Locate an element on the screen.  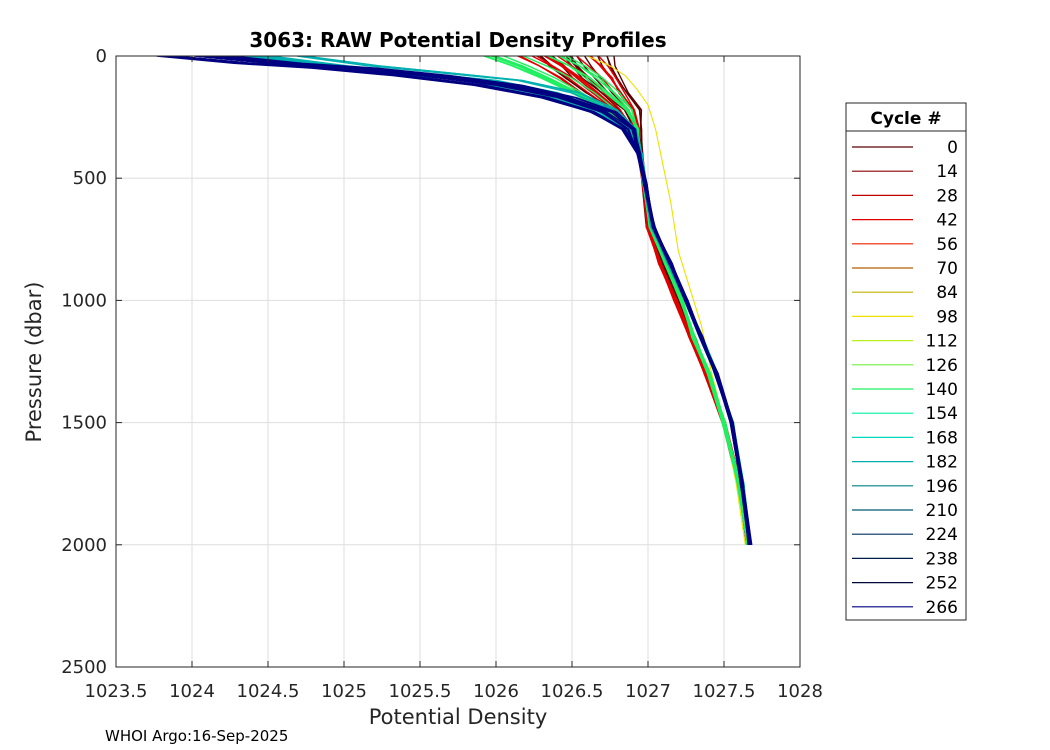
legend-label: 224 is located at coordinates (942, 535).